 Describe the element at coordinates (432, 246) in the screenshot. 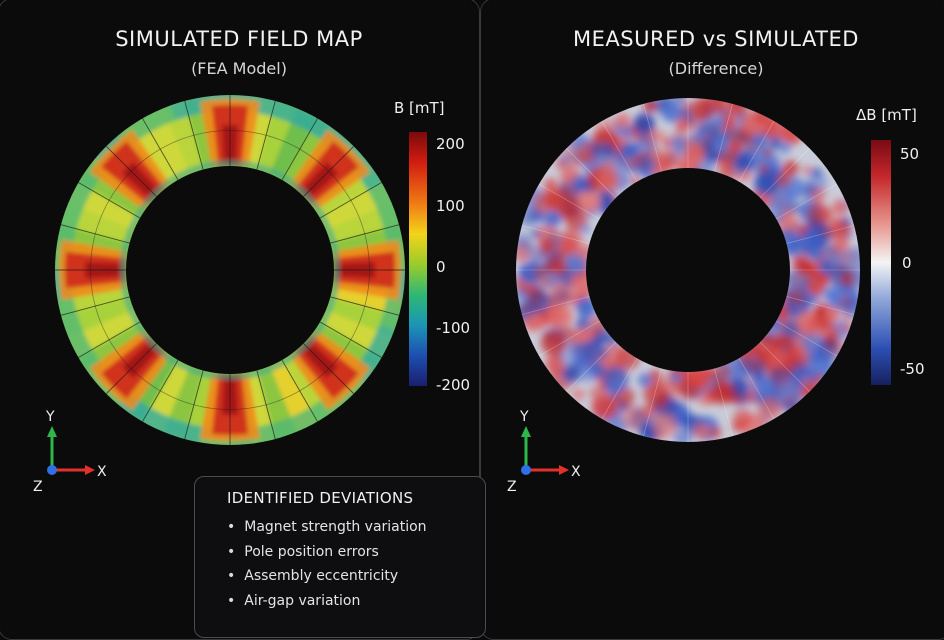

I see `field-colorbar: B [mT] 200 100 0 -100 -200` at that location.